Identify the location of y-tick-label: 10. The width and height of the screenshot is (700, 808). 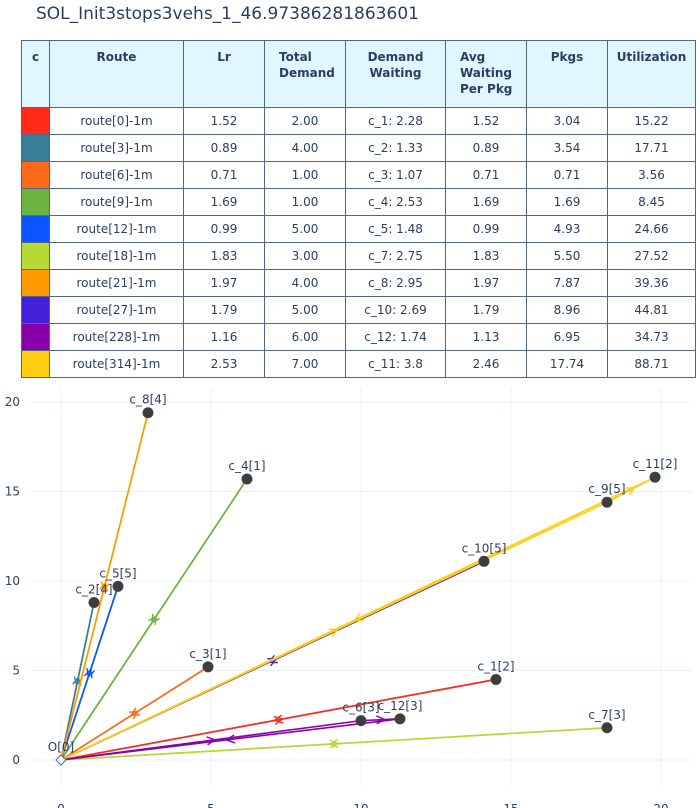
(12, 581).